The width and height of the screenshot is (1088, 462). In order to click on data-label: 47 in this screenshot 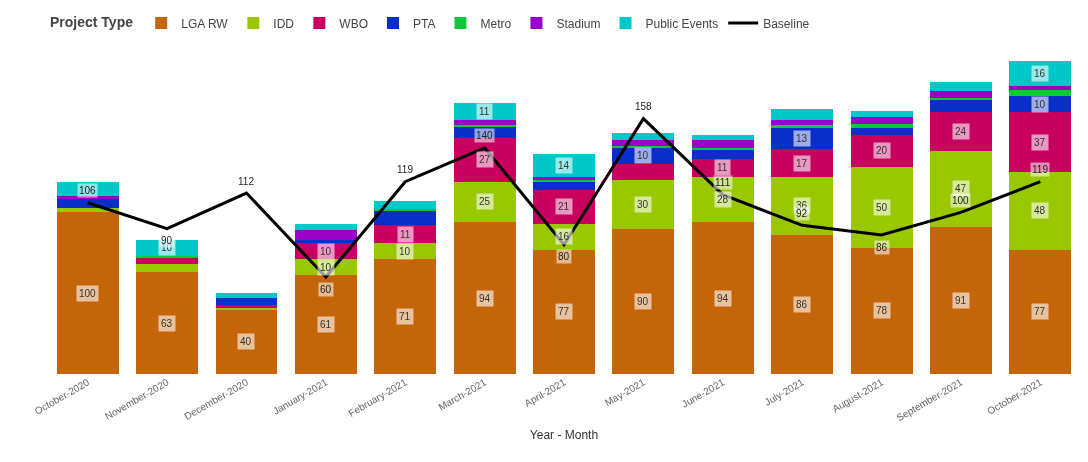, I will do `click(961, 188)`.